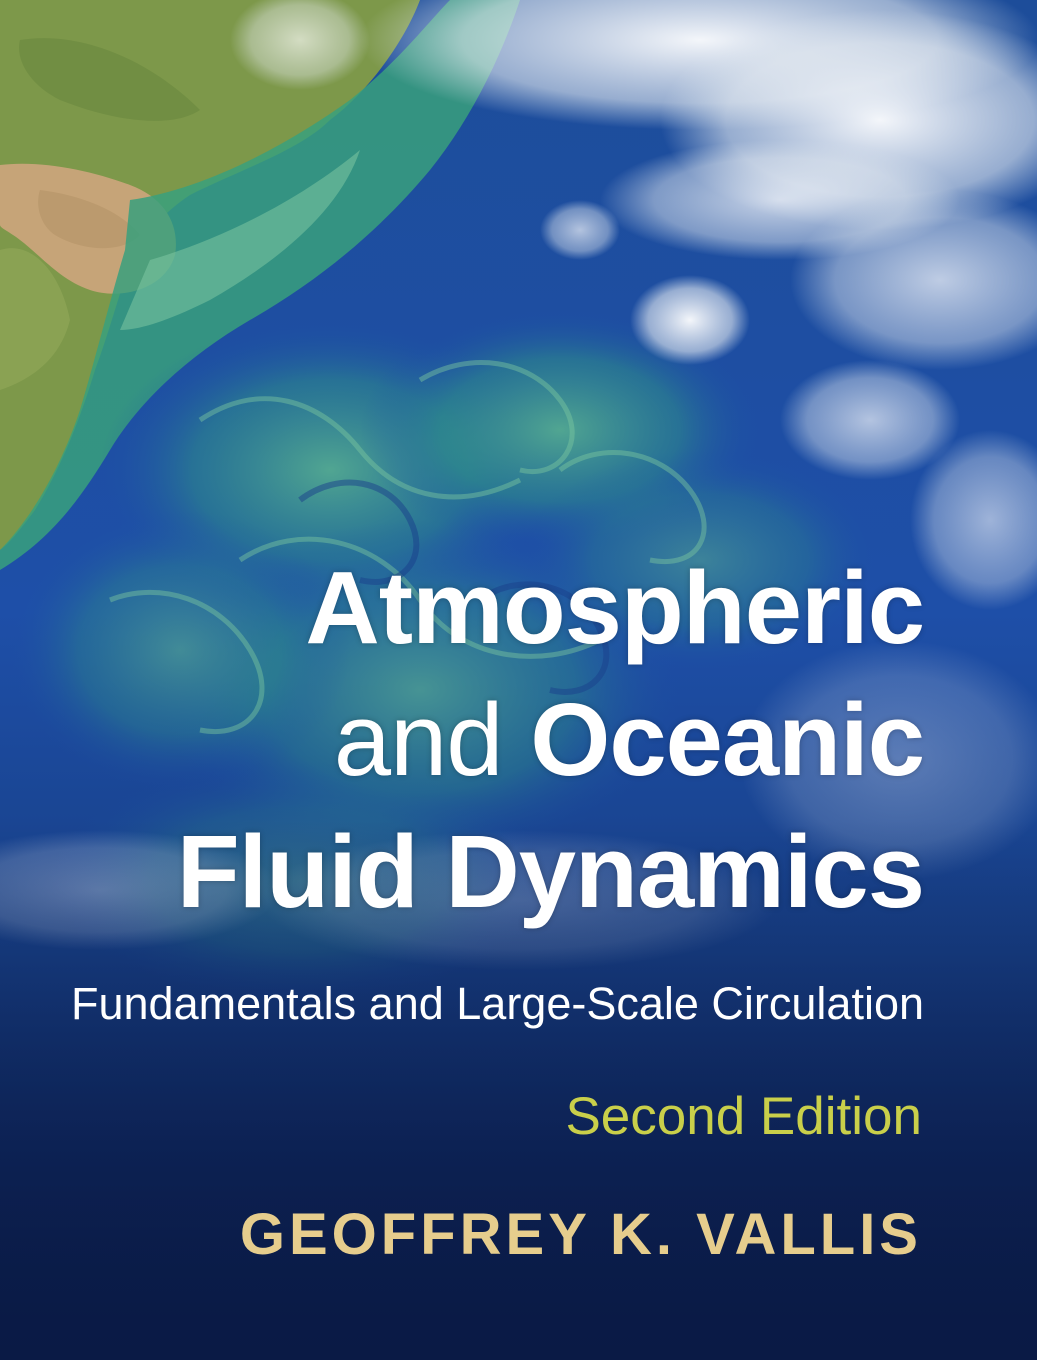 This screenshot has width=1037, height=1360. Describe the element at coordinates (727, 739) in the screenshot. I see `title-text-oceanic: Oceanic` at that location.